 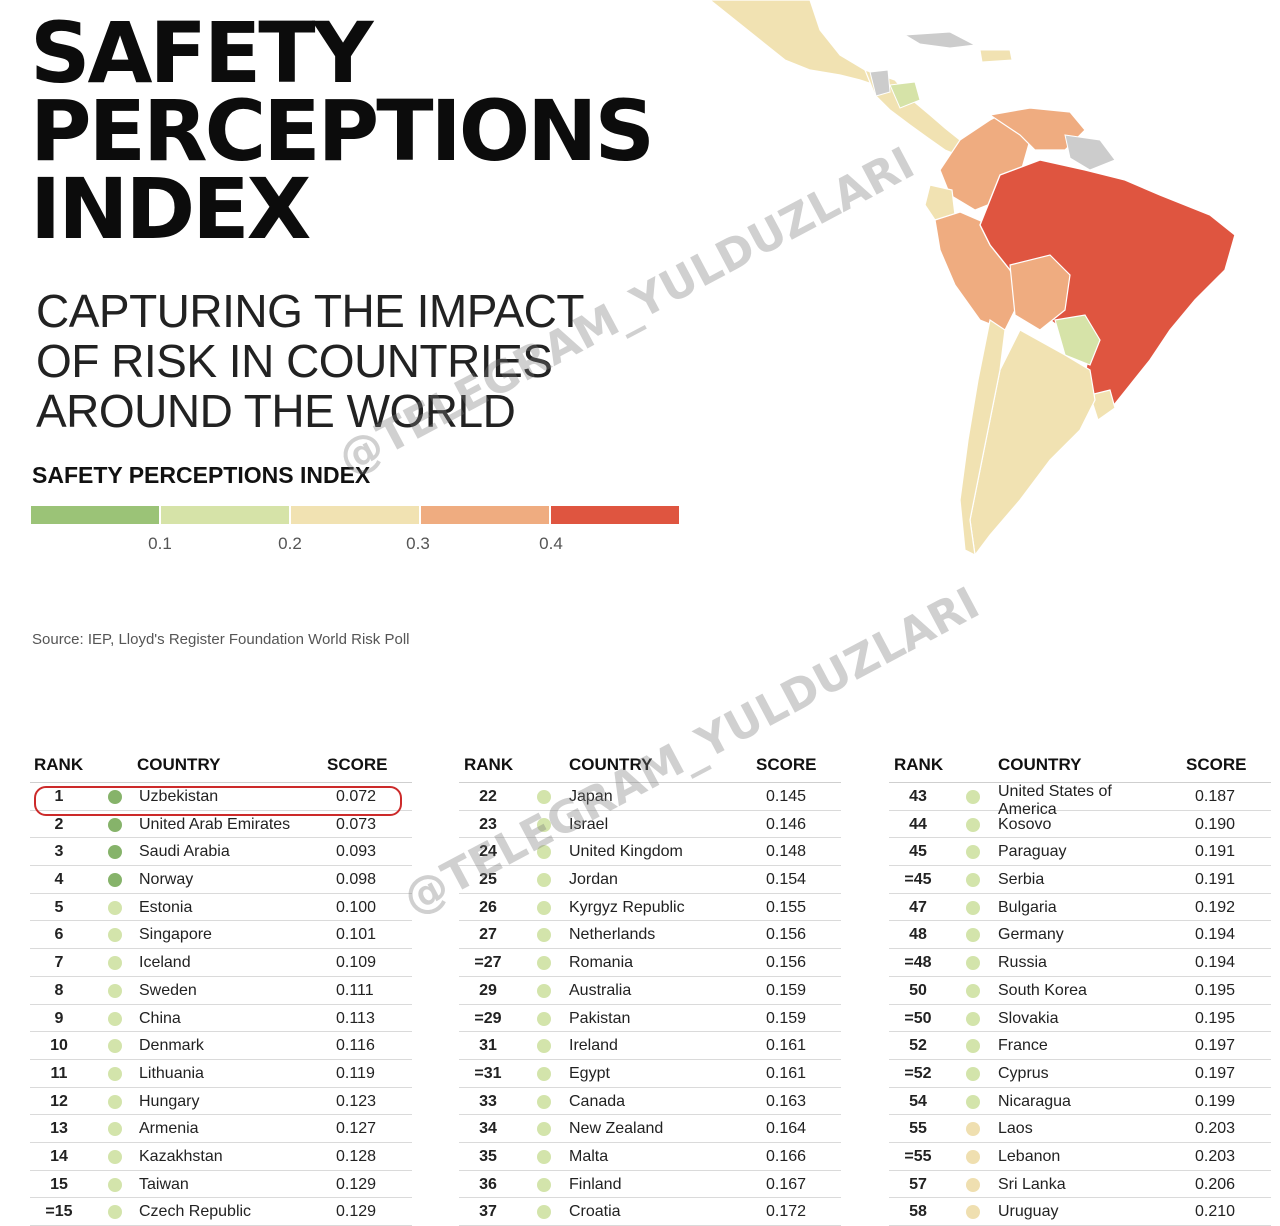 What do you see at coordinates (650, 880) in the screenshot?
I see `table-row: 25 Jordan 0.154` at bounding box center [650, 880].